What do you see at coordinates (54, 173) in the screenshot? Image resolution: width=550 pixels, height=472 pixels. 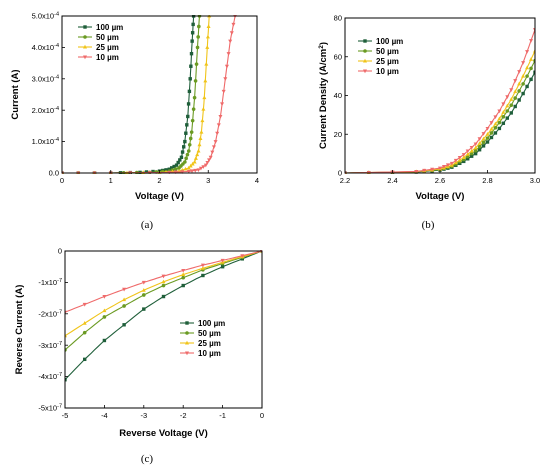 I see `y-tick-label: 0.0` at bounding box center [54, 173].